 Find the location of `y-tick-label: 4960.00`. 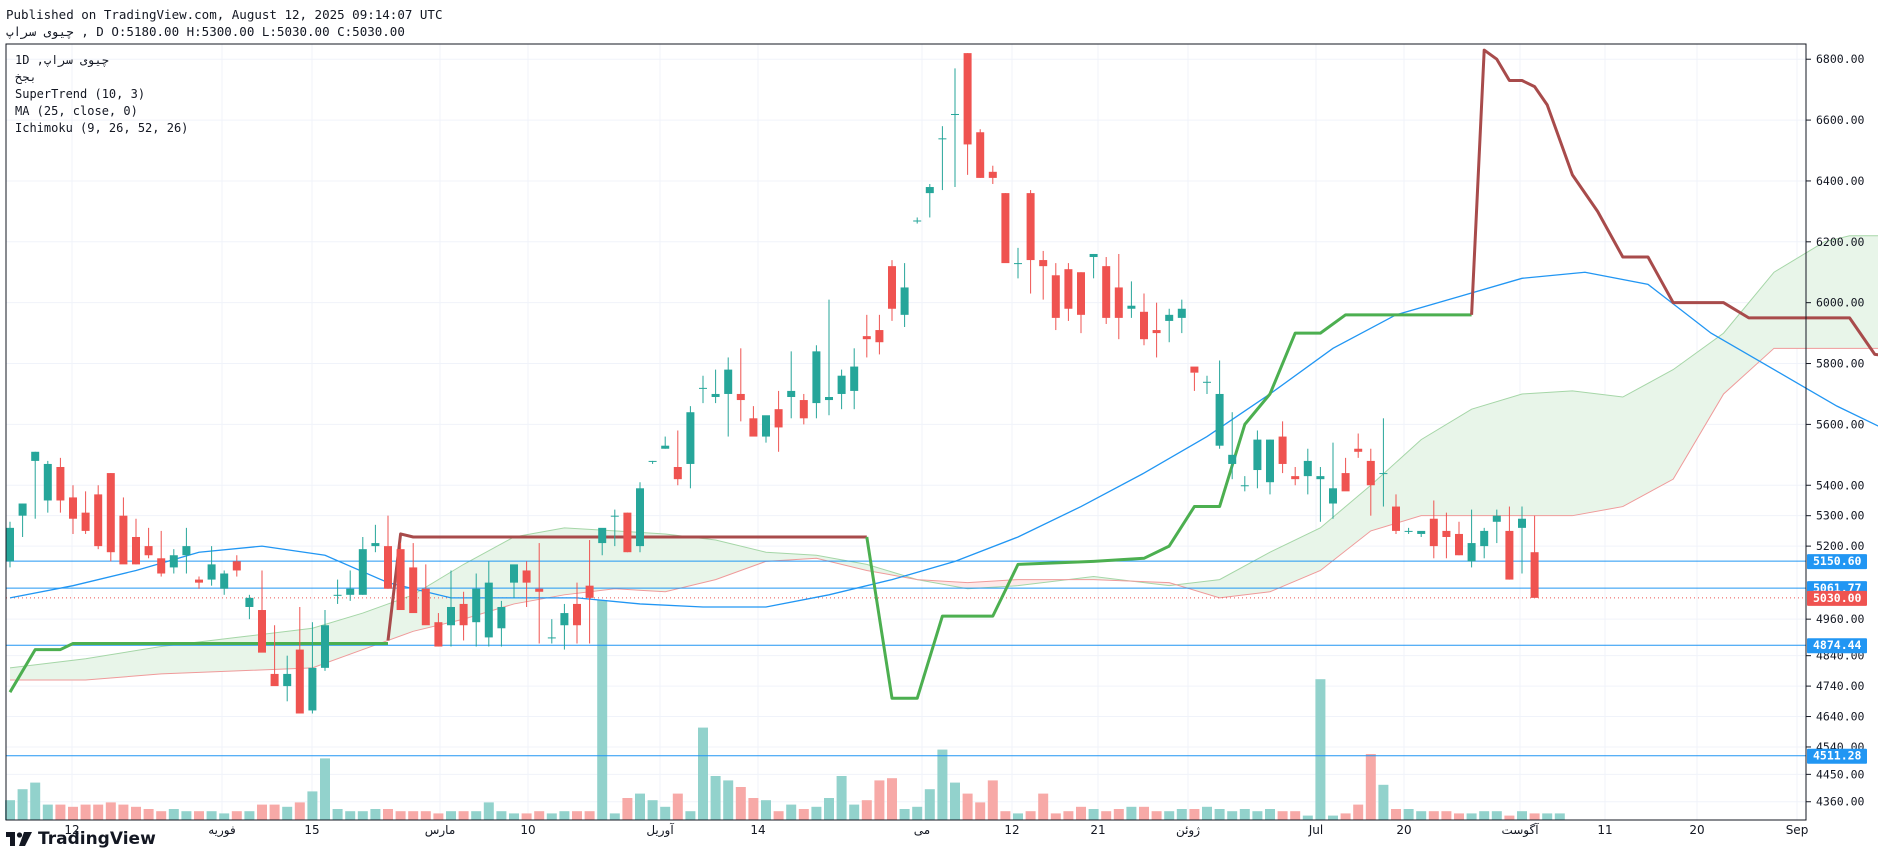

y-tick-label: 4960.00 is located at coordinates (1840, 619).